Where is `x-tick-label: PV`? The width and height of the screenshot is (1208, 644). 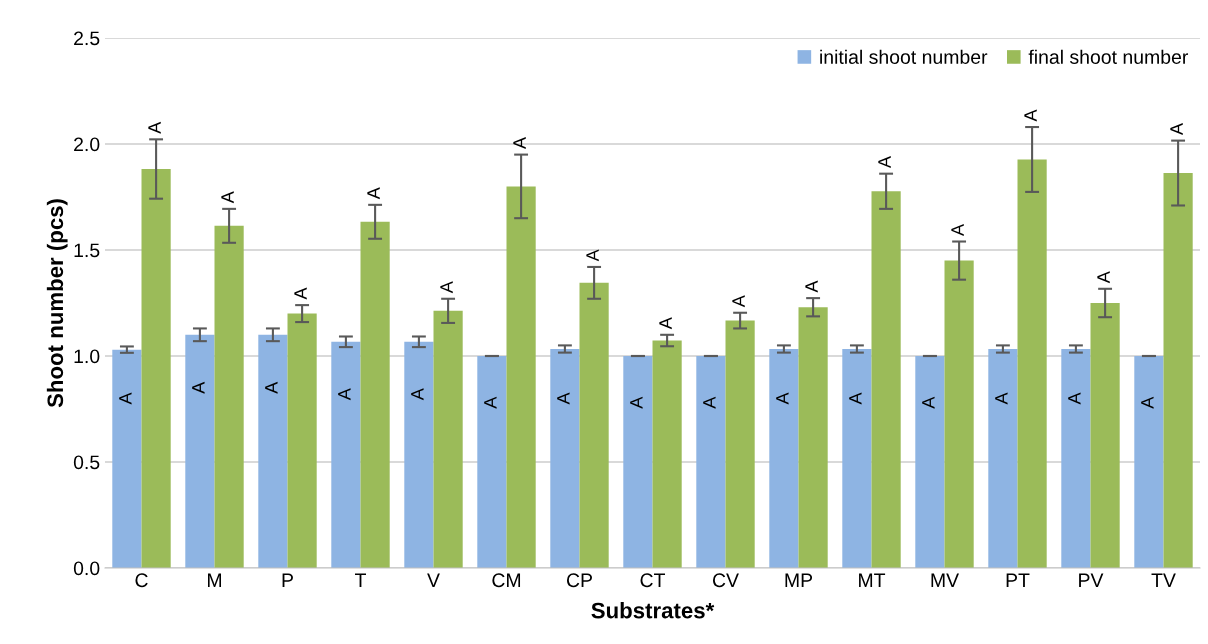 x-tick-label: PV is located at coordinates (1091, 580).